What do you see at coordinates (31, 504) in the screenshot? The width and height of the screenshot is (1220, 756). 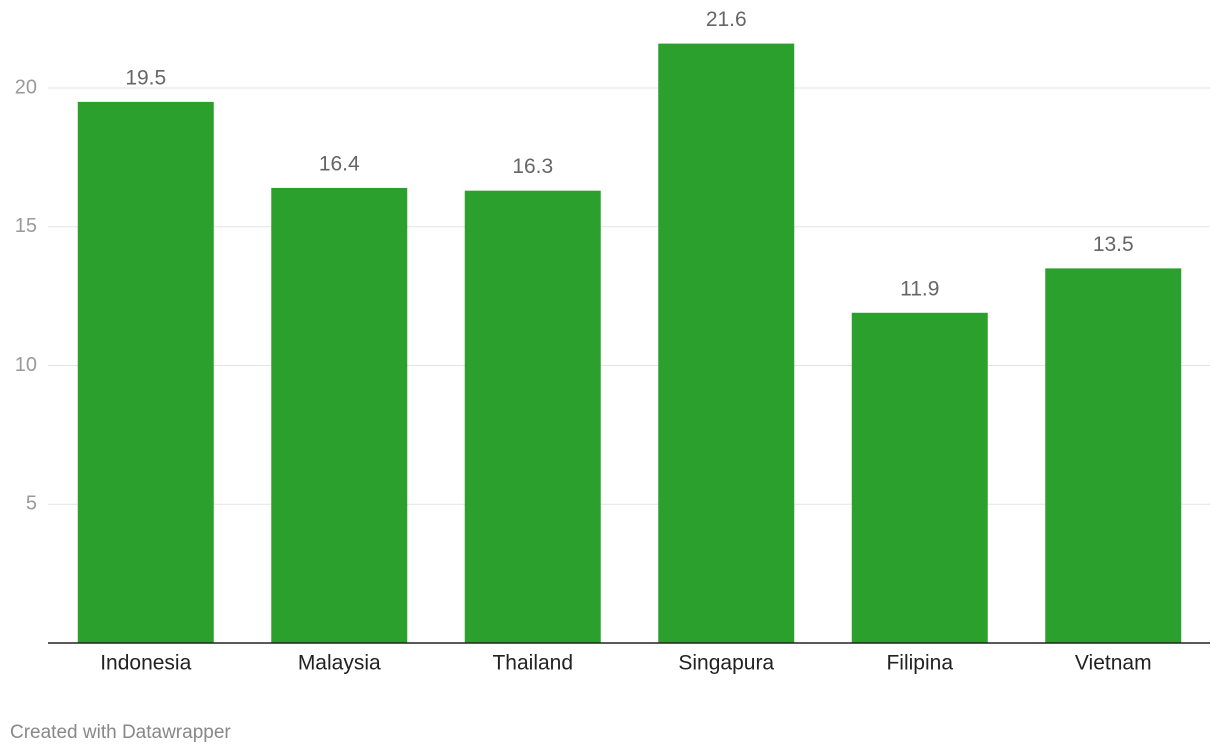 I see `y-tick-label: 5` at bounding box center [31, 504].